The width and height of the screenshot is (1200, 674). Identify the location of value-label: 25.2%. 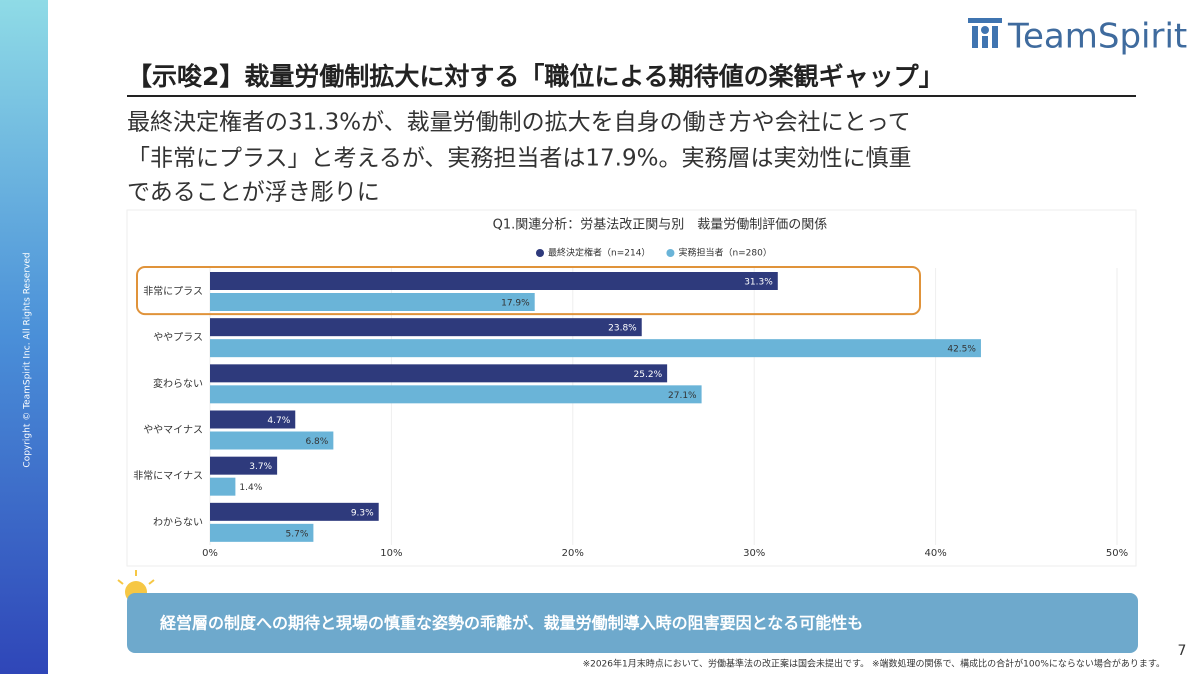
(648, 375).